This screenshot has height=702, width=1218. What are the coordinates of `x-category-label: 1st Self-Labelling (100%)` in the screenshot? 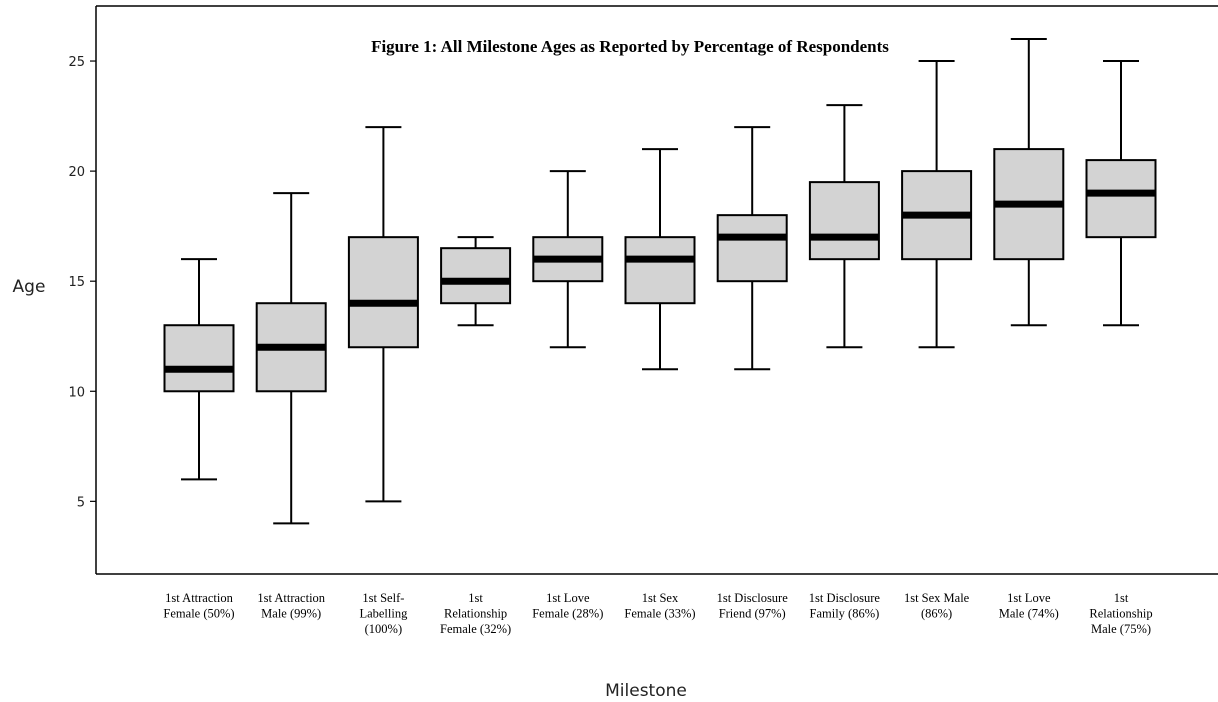 It's located at (383, 613).